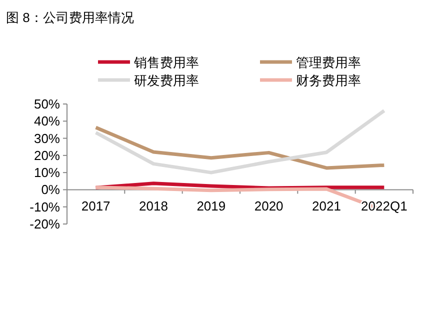  Describe the element at coordinates (153, 206) in the screenshot. I see `x-tick-label: 2018` at that location.